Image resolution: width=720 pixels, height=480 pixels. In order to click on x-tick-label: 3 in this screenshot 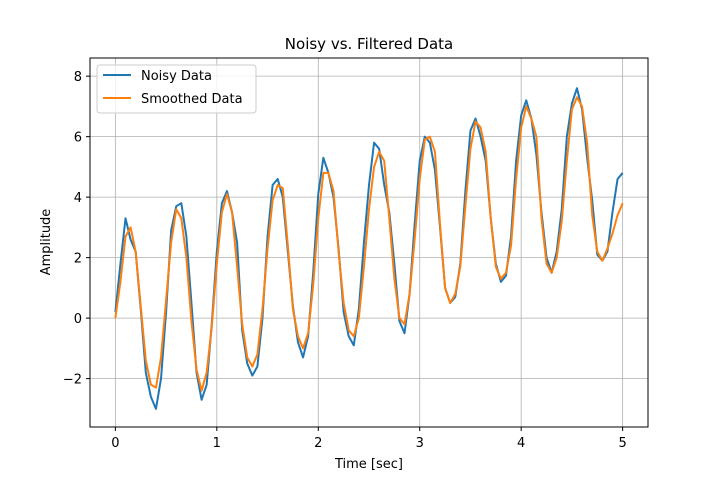, I will do `click(420, 443)`.